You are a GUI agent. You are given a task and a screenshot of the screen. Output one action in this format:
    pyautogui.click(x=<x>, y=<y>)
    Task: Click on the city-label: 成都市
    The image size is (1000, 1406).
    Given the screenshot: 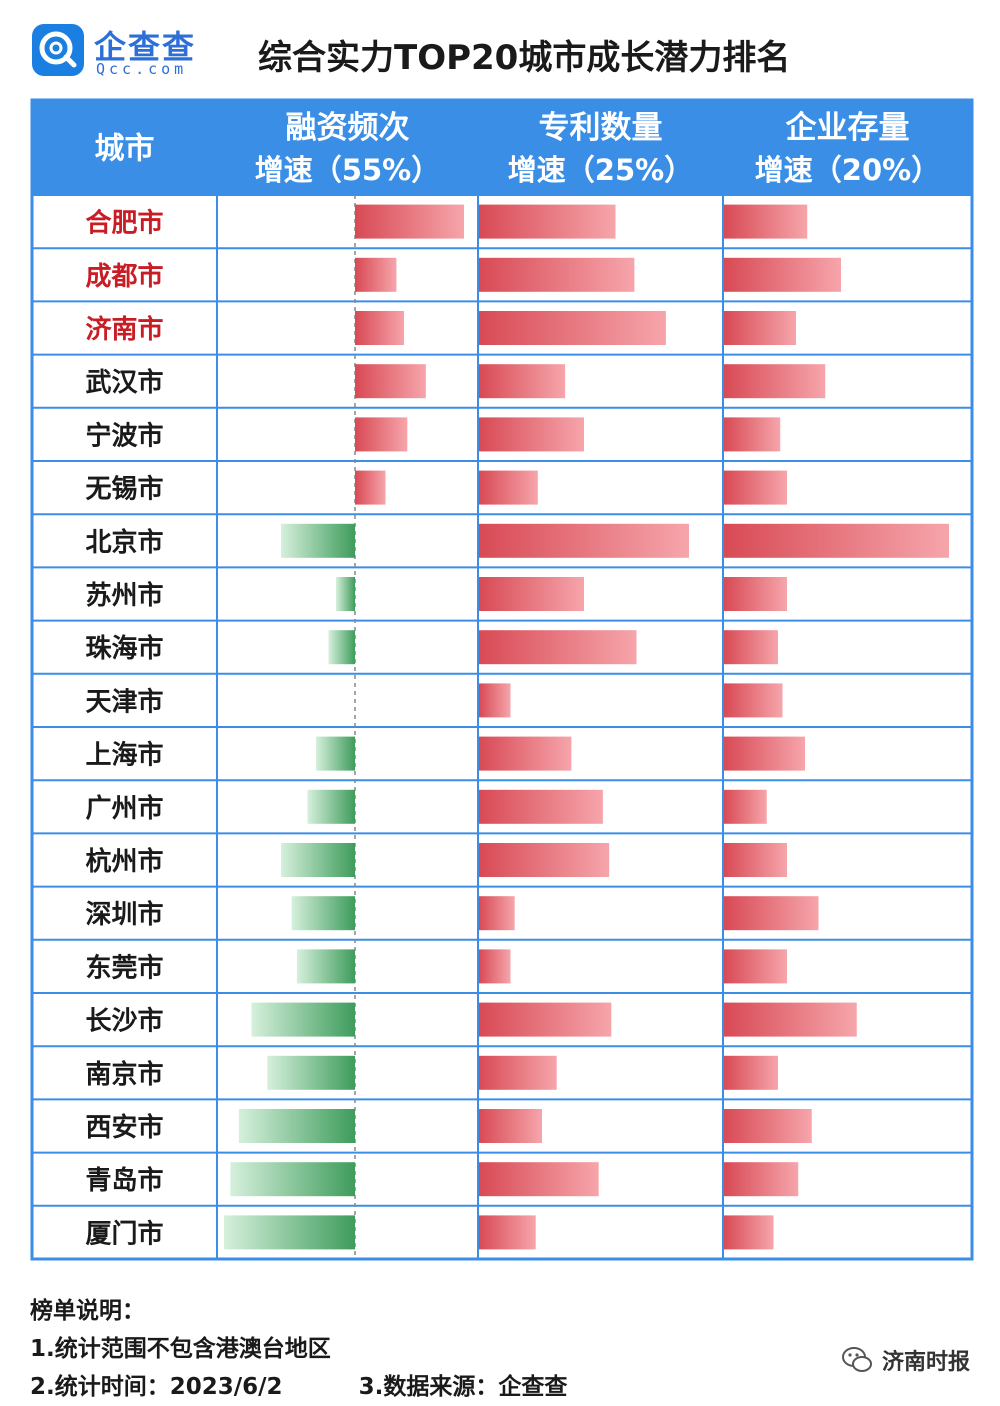 What is the action you would take?
    pyautogui.click(x=124, y=276)
    